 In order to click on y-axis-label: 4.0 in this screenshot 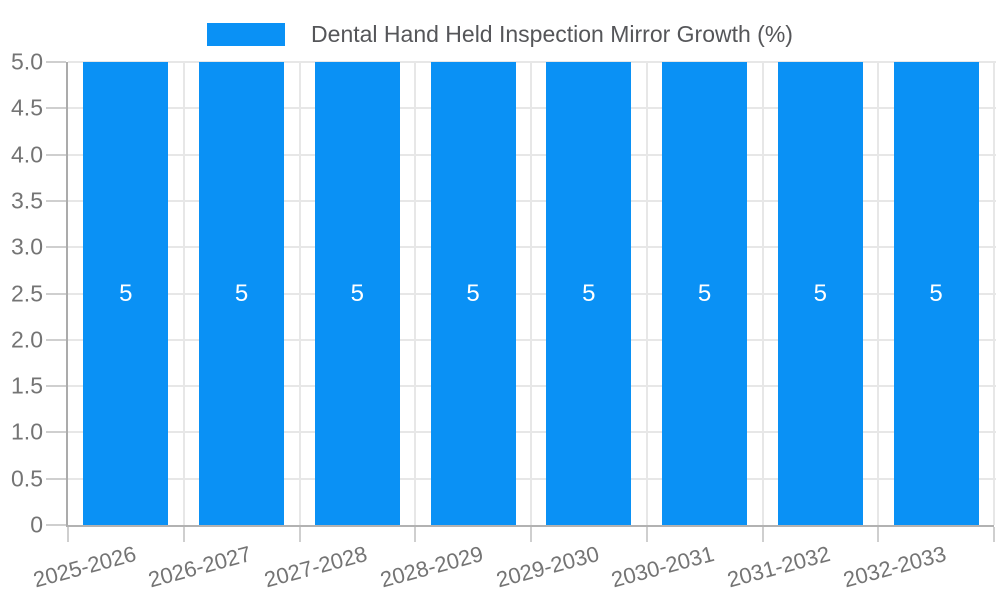, I will do `click(27, 154)`.